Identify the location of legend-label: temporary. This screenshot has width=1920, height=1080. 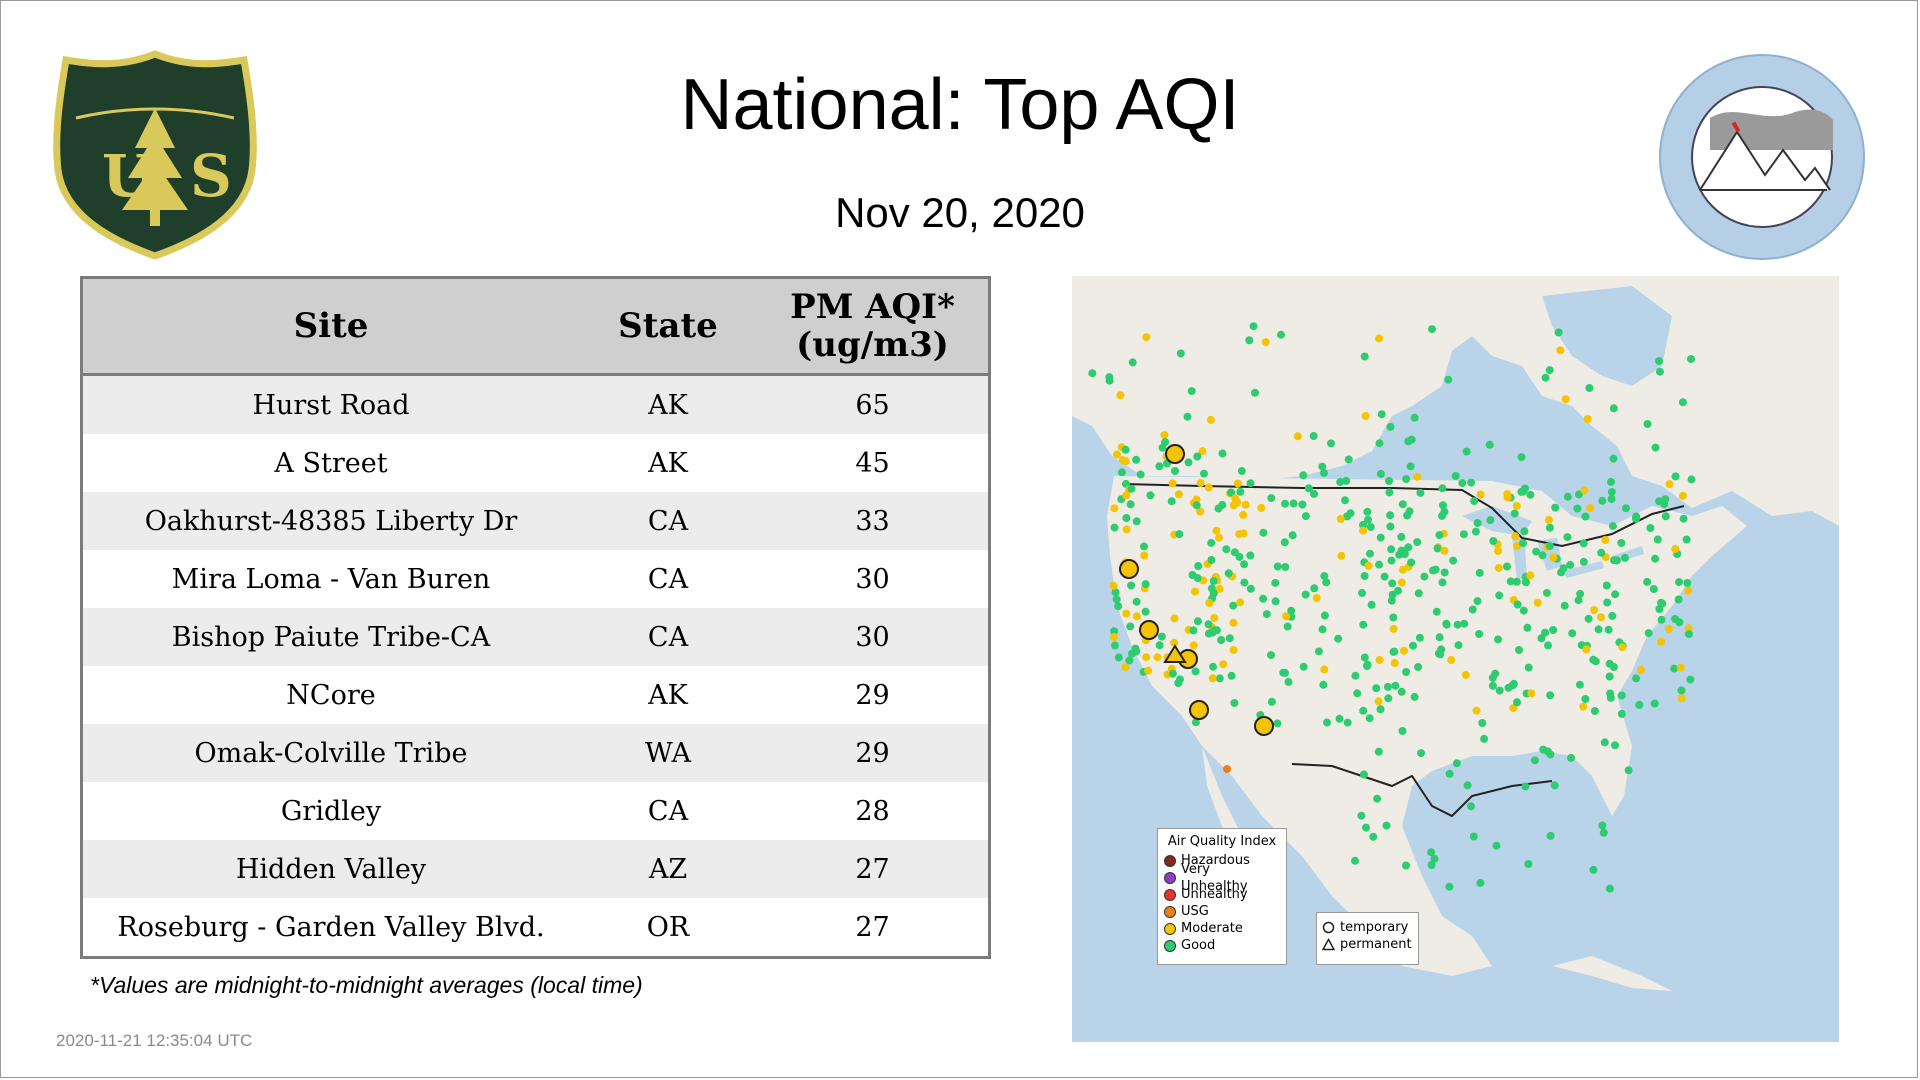
(1374, 927).